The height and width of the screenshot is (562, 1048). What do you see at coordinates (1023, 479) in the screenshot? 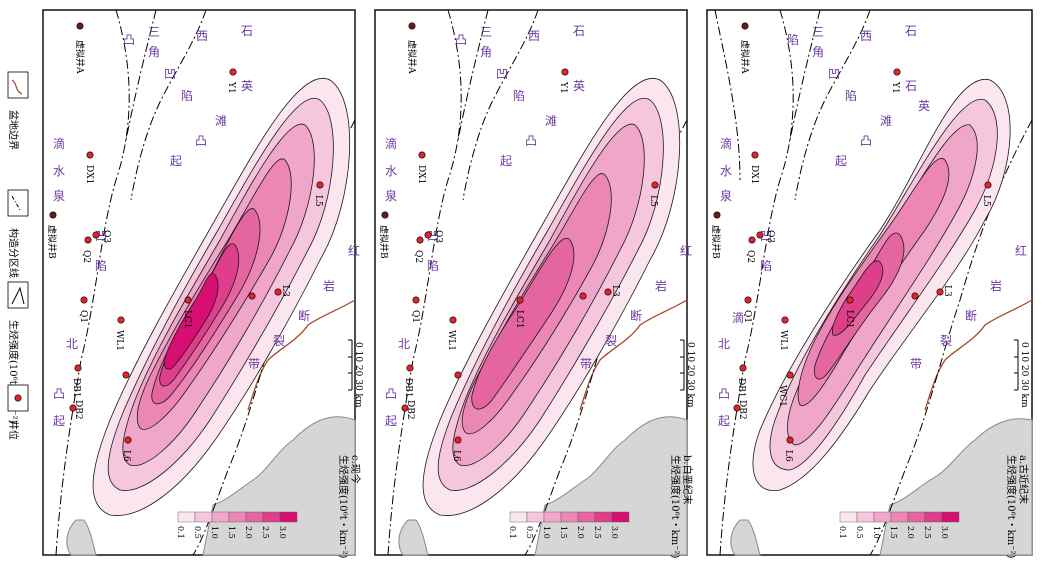
I see `svg-text: a.古近纪末` at bounding box center [1023, 479].